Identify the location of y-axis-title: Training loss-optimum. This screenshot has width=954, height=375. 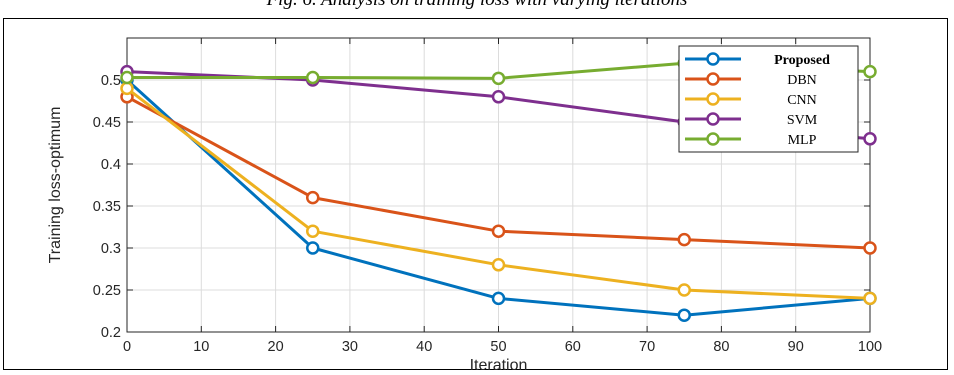
(55, 185).